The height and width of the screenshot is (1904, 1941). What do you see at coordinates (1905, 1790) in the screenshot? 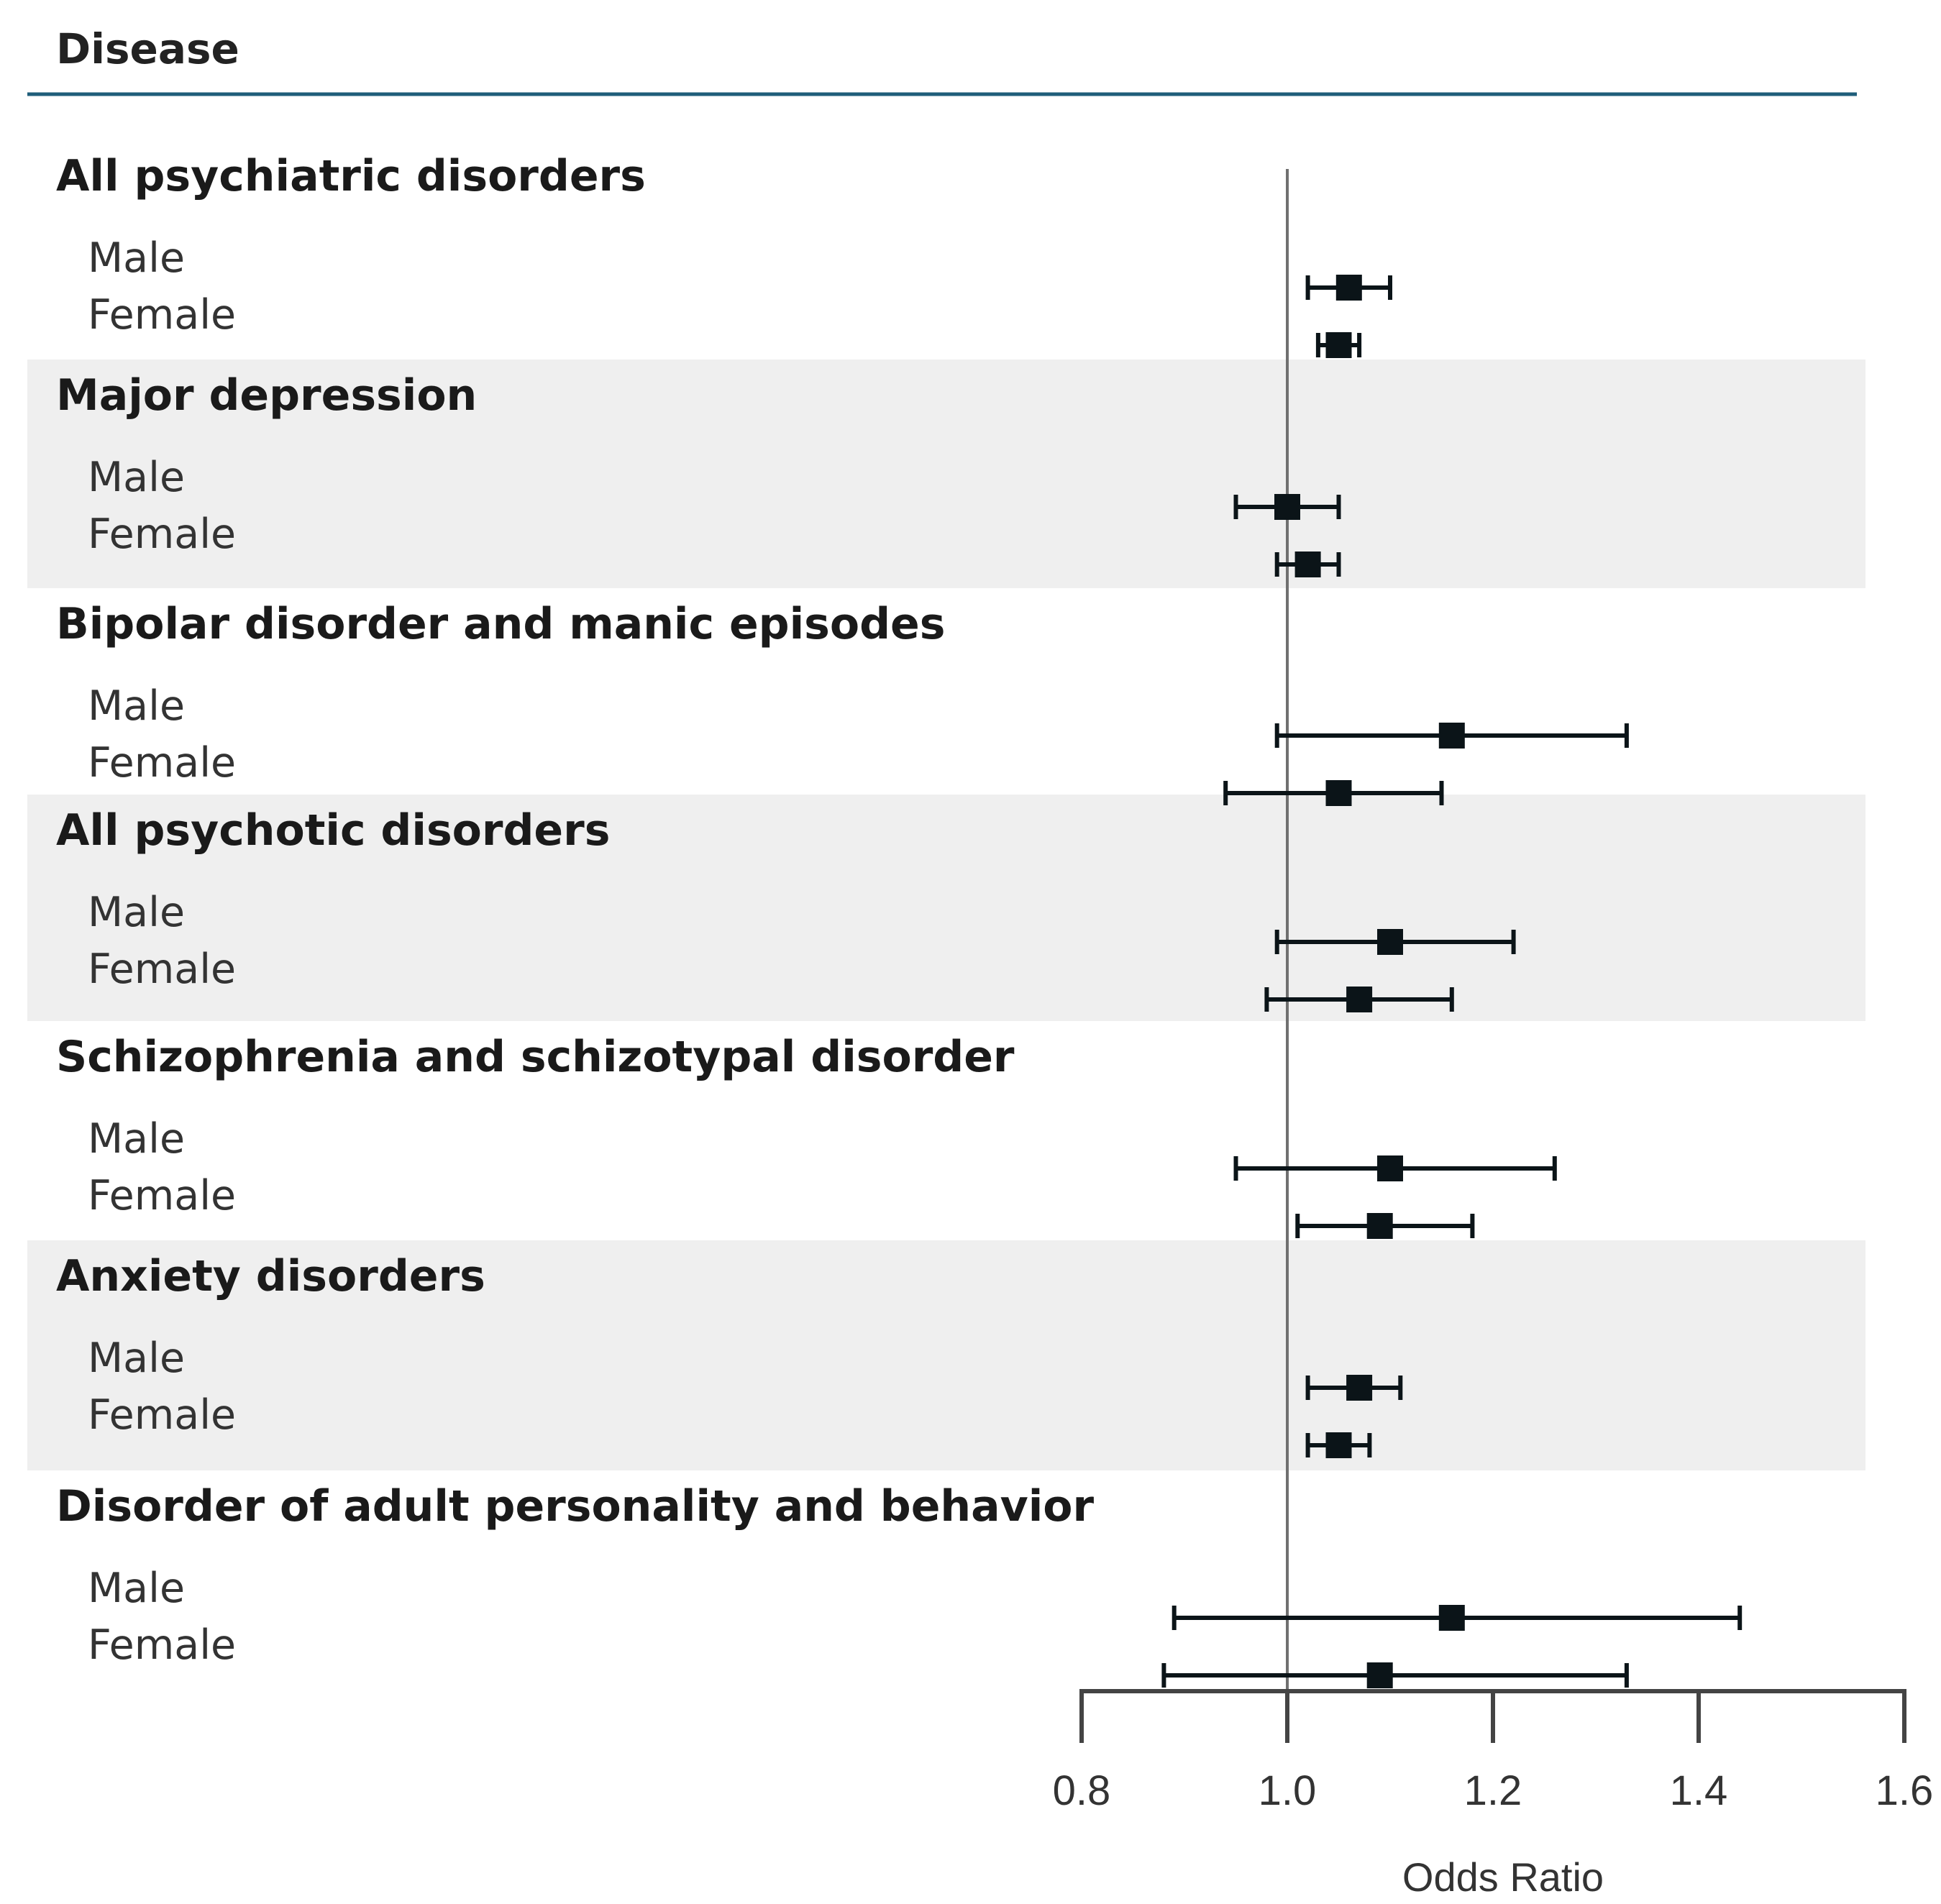
I see `x-tick-label: 1.6` at bounding box center [1905, 1790].